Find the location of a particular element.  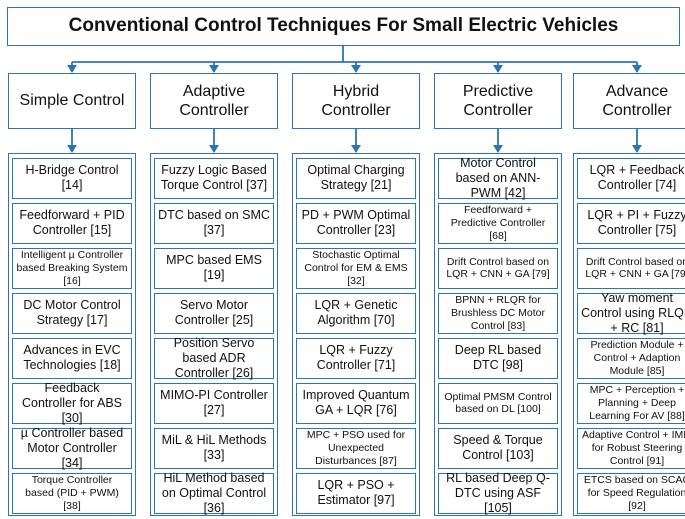

technique-item: Advances in EVC Technologies [18] is located at coordinates (72, 358).